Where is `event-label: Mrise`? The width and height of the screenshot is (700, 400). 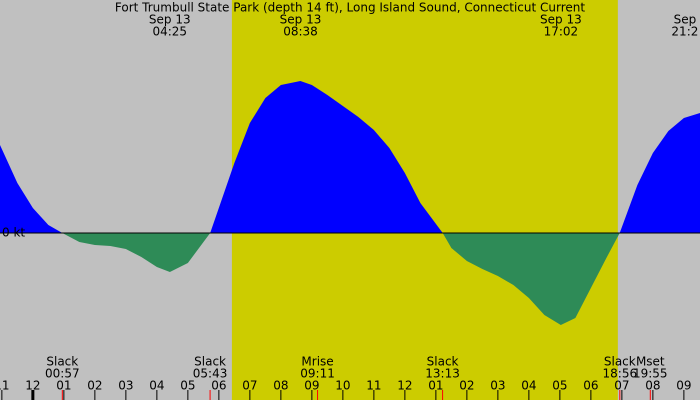 event-label: Mrise is located at coordinates (317, 362).